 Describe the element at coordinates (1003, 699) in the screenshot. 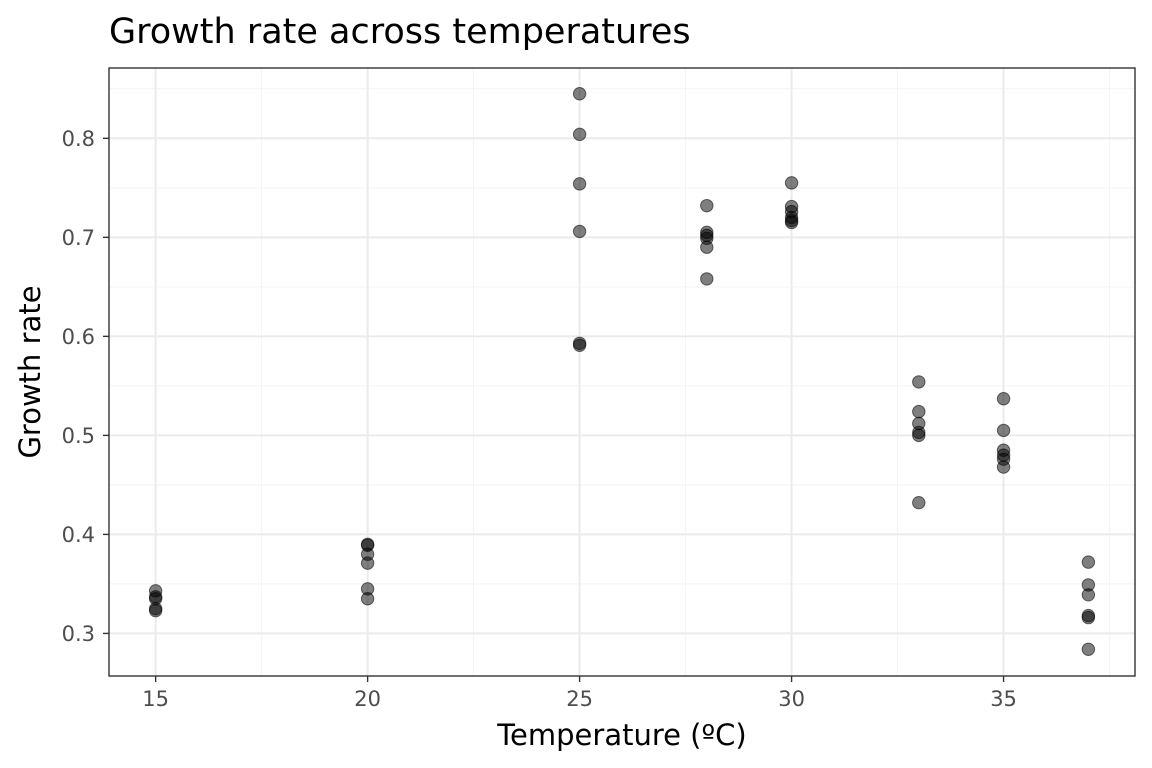

I see `x-tick-label: 35` at that location.